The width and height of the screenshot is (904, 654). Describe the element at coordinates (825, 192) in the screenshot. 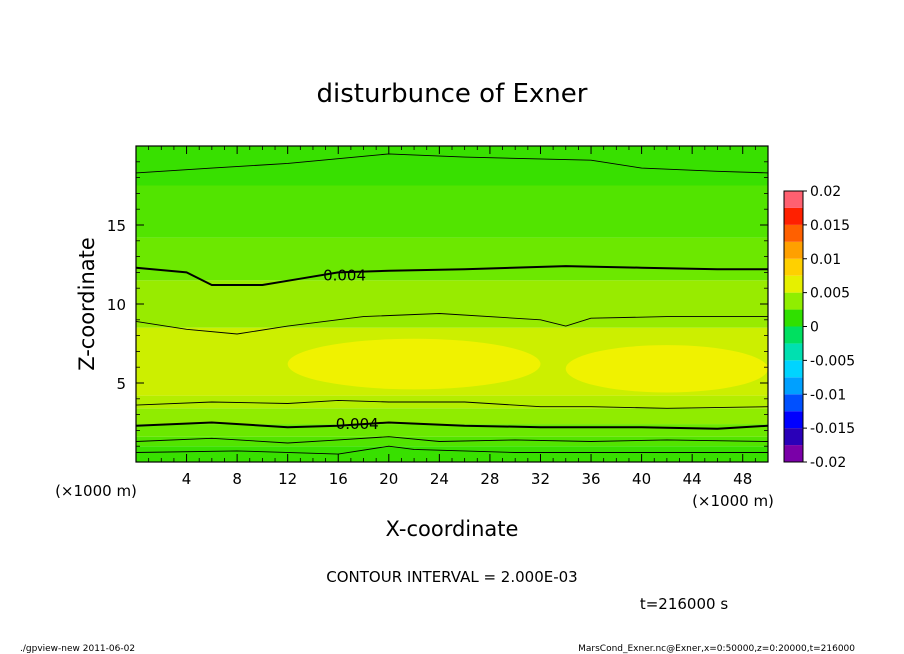

I see `colorbar-tick-label-0: 0.02` at that location.